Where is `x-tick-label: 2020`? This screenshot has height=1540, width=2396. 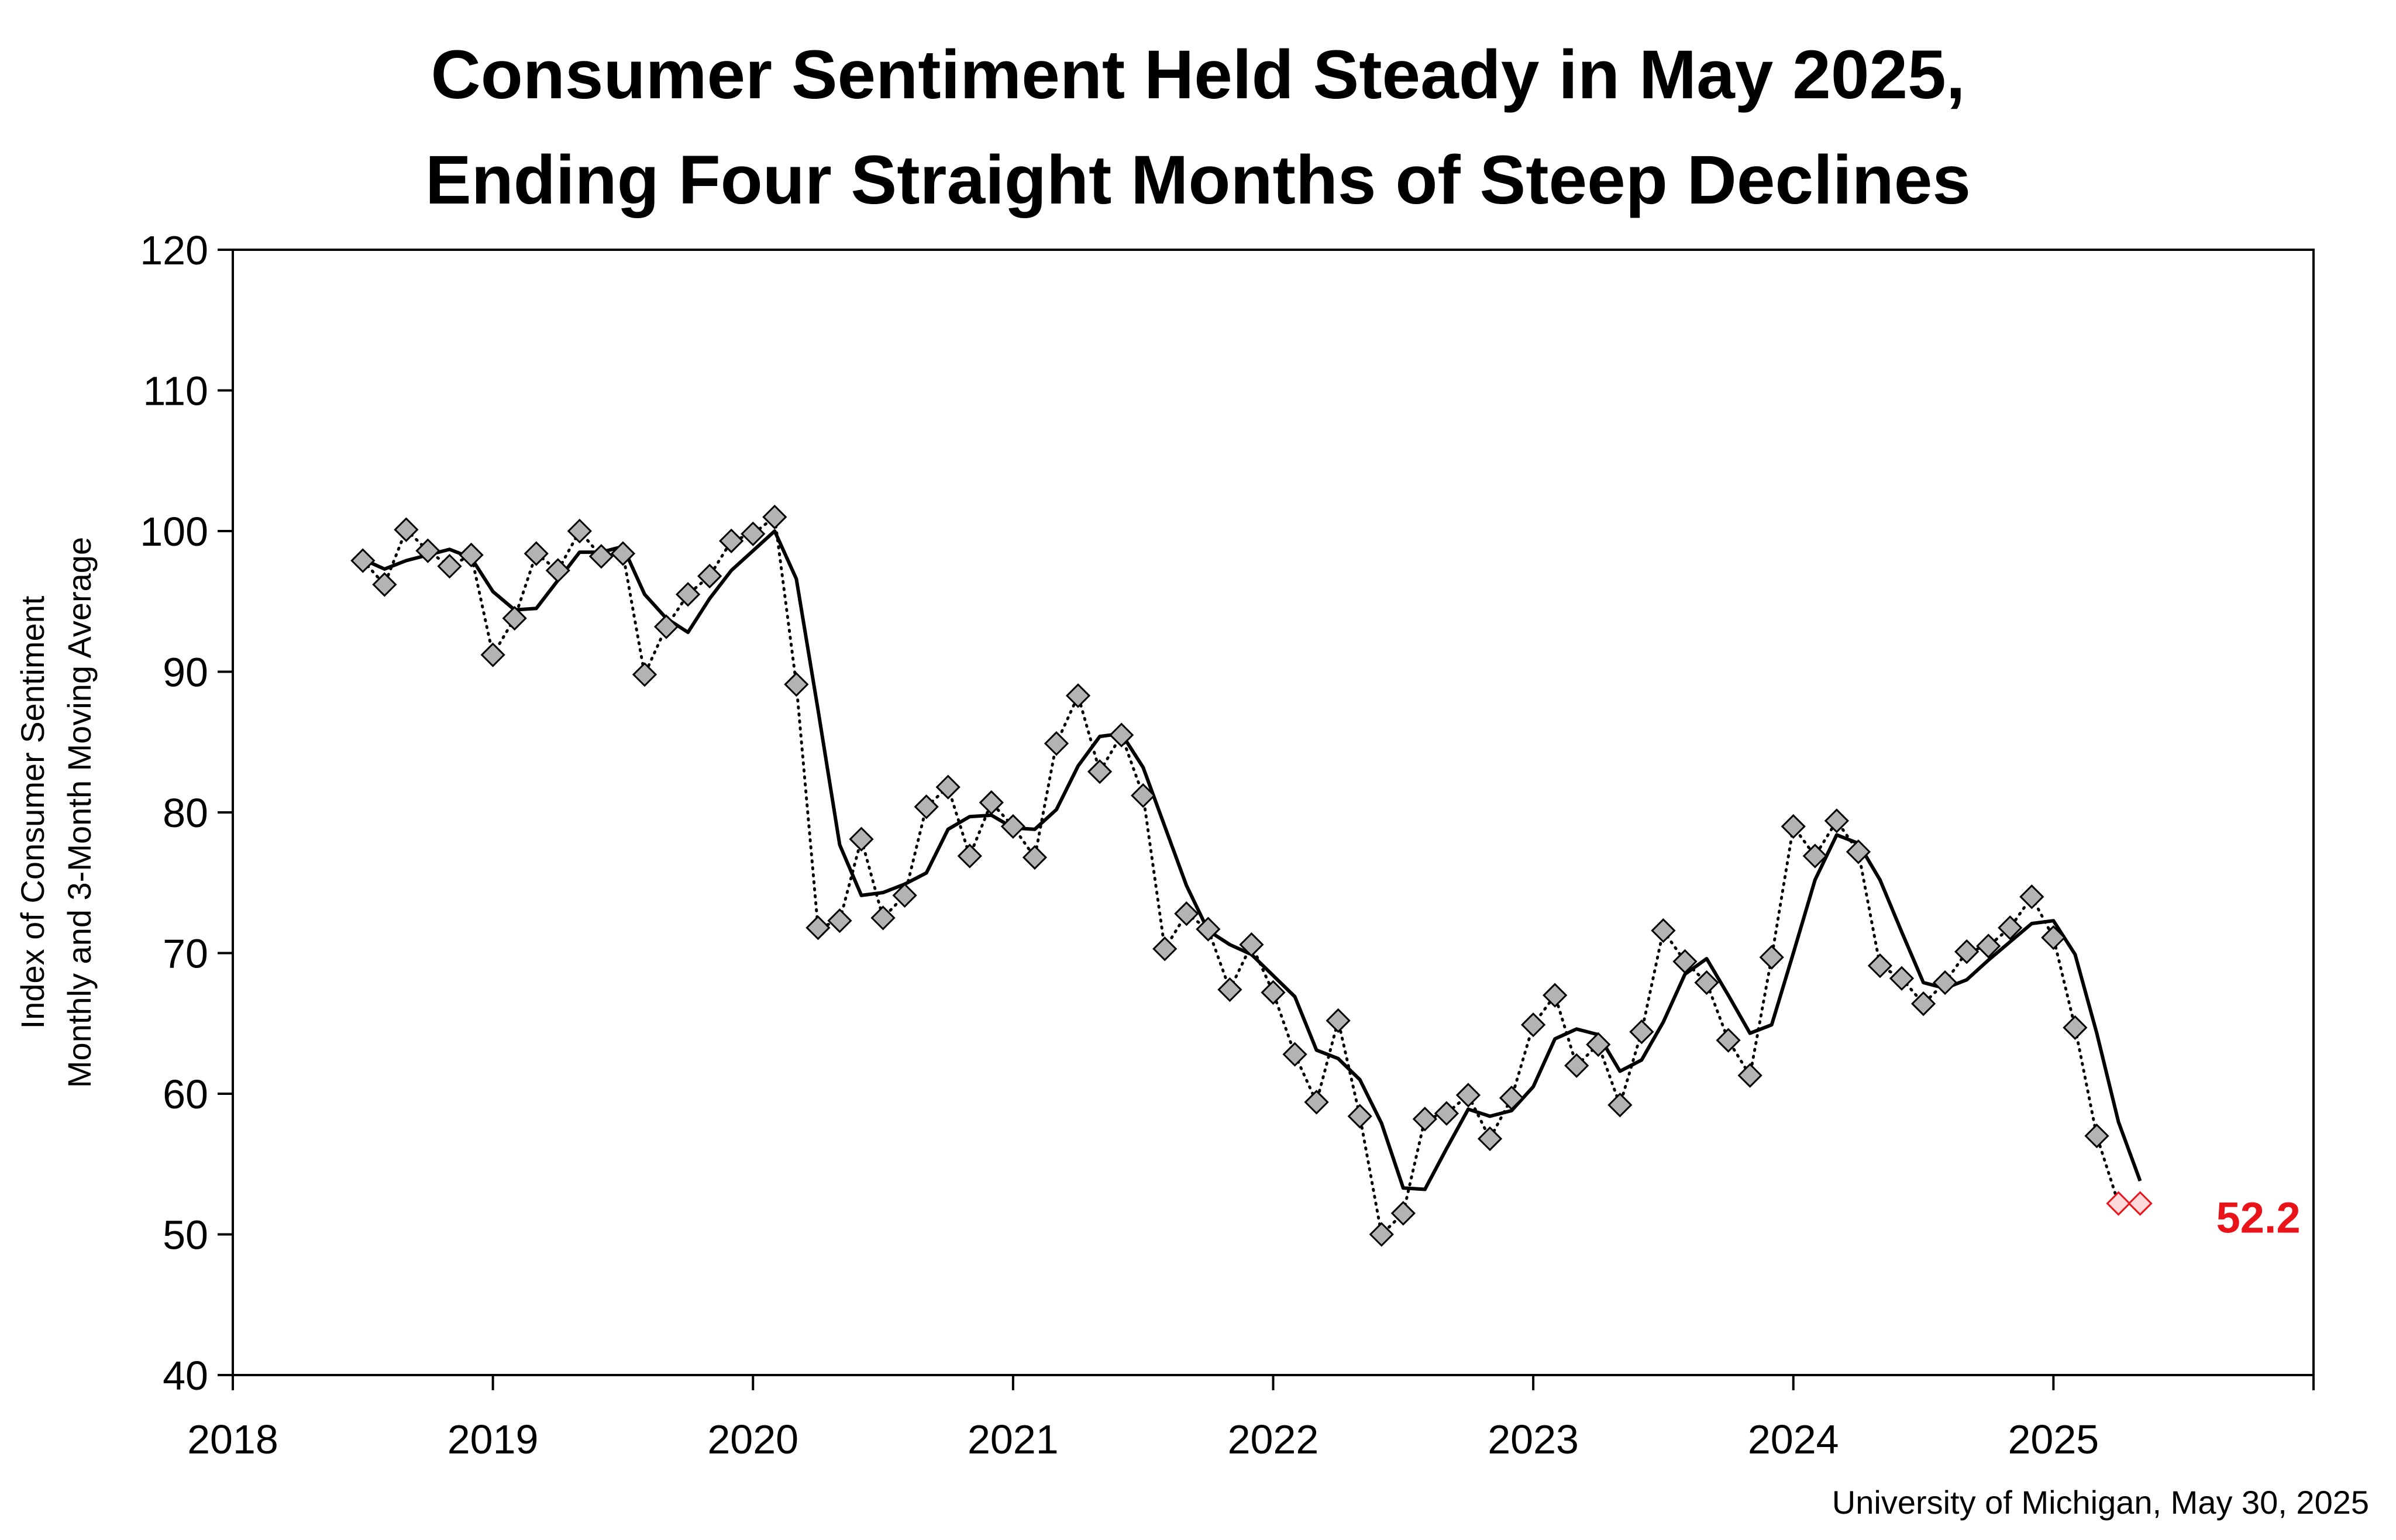
x-tick-label: 2020 is located at coordinates (752, 1439).